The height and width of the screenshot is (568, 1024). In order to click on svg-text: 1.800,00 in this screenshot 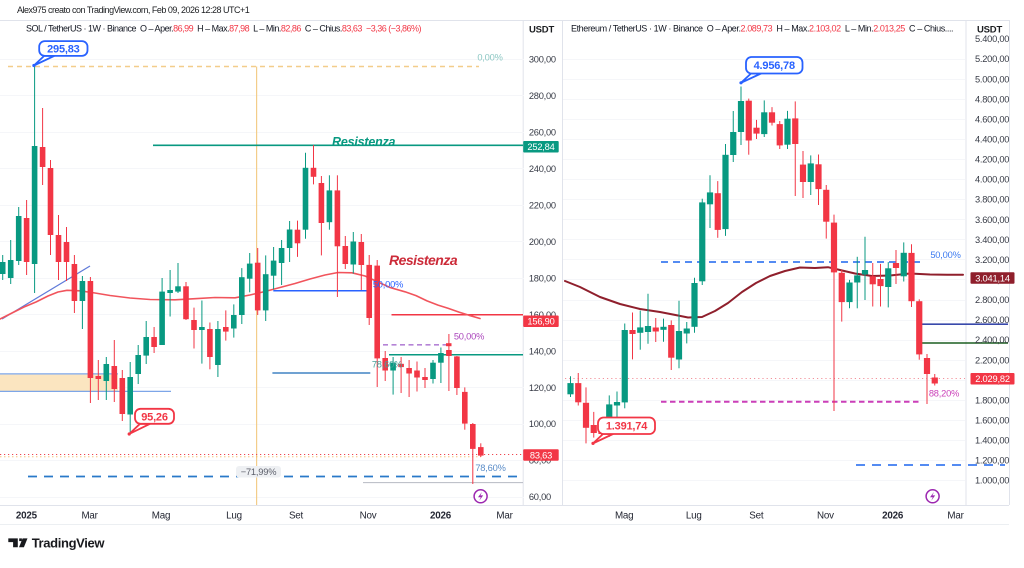, I will do `click(992, 400)`.